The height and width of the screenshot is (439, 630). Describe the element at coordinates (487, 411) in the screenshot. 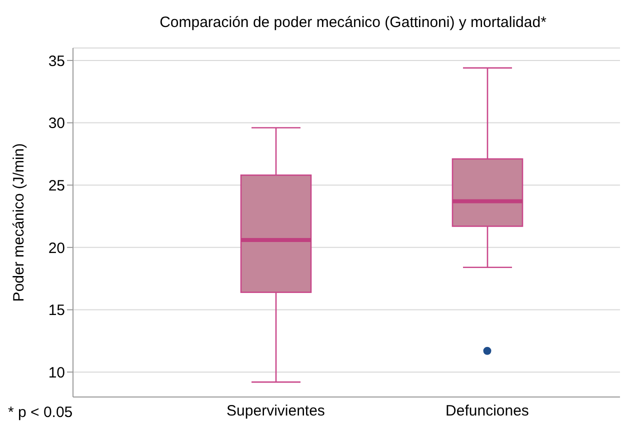

I see `x-tick-label: Defunciones` at that location.